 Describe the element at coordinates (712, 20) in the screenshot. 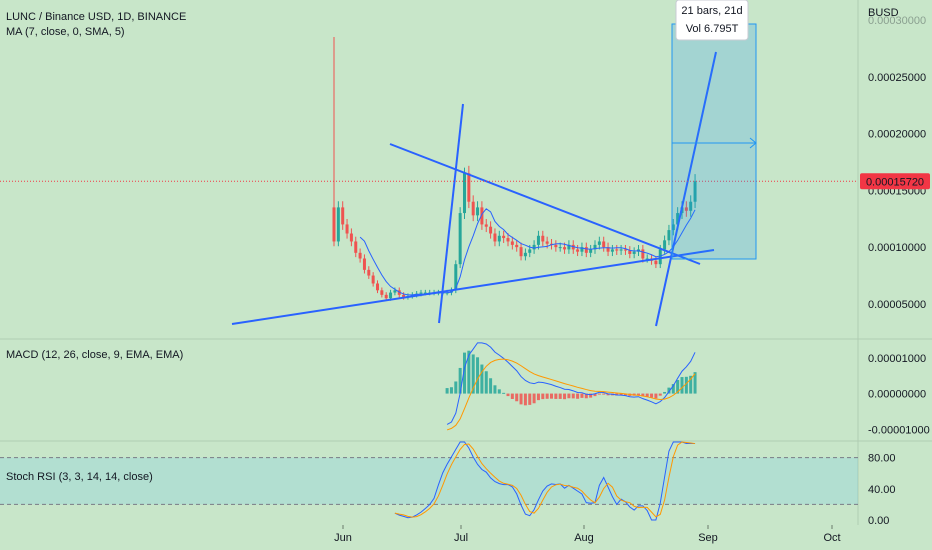

I see `measure-tooltip` at that location.